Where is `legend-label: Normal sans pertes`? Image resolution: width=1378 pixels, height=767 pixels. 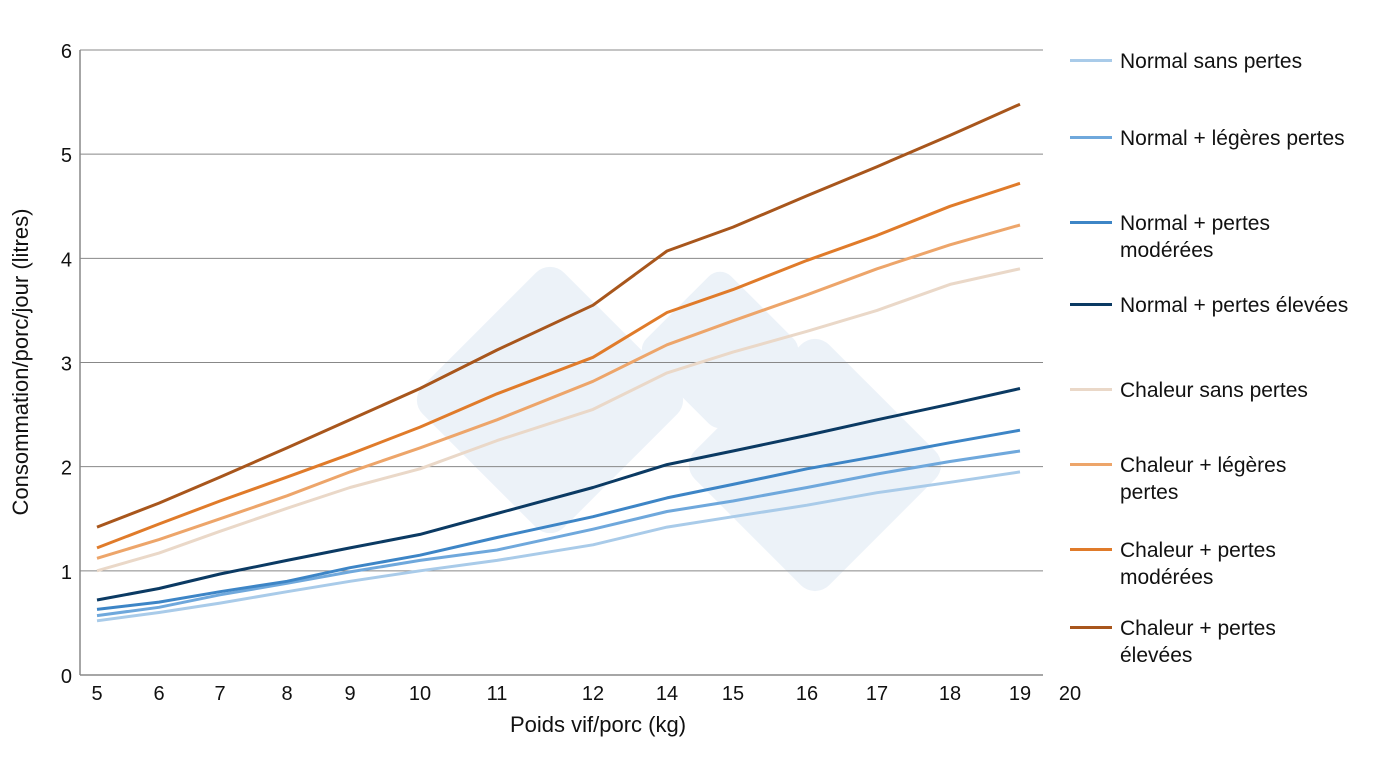
legend-label: Normal sans pertes is located at coordinates (1211, 61).